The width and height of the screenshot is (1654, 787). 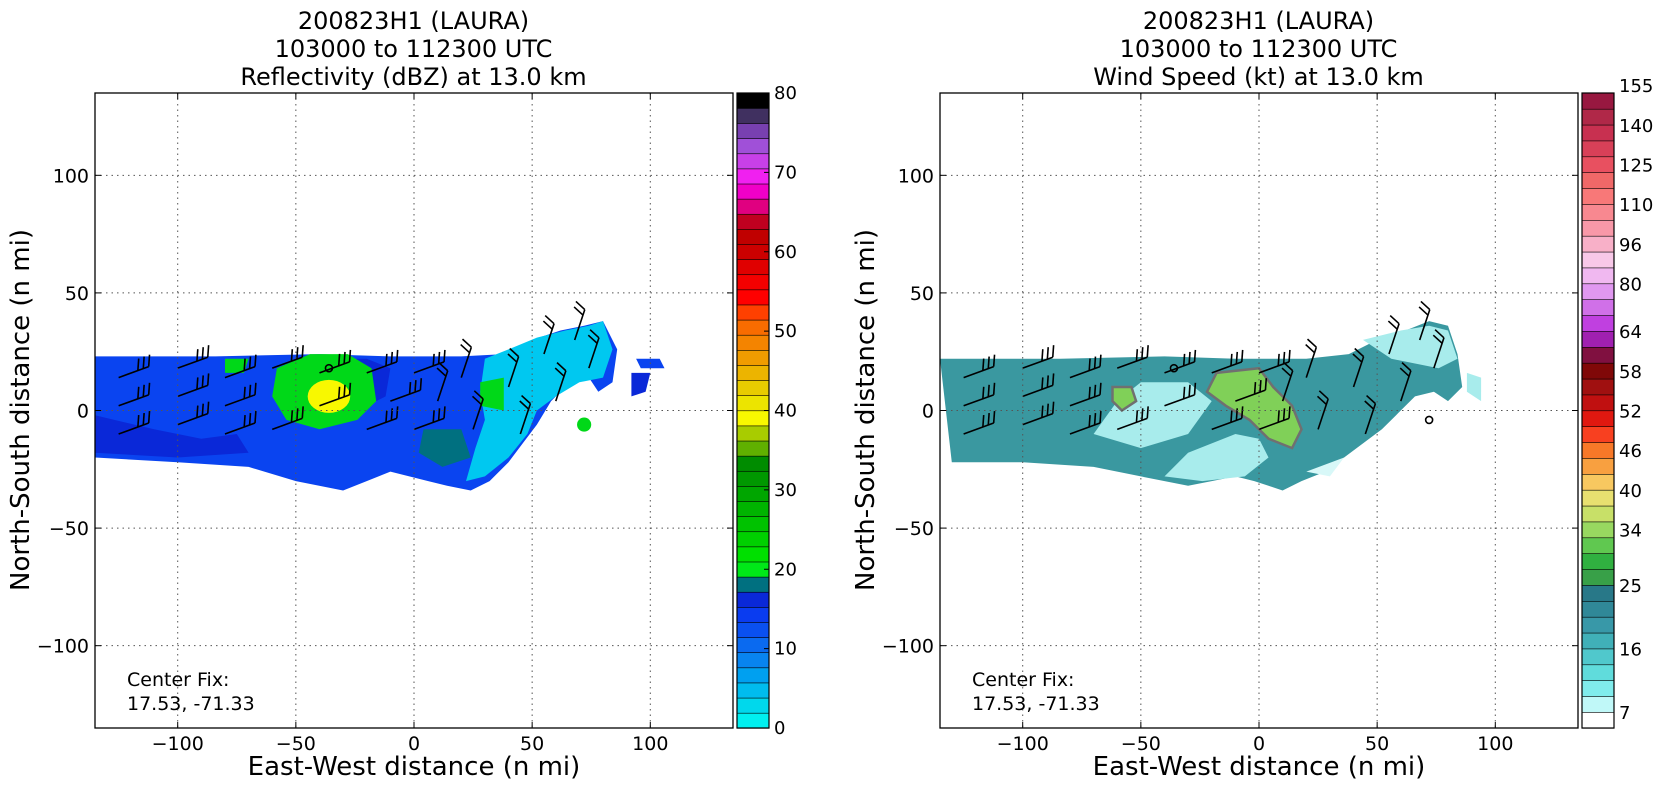 I want to click on colorbar-label: 10, so click(x=785, y=649).